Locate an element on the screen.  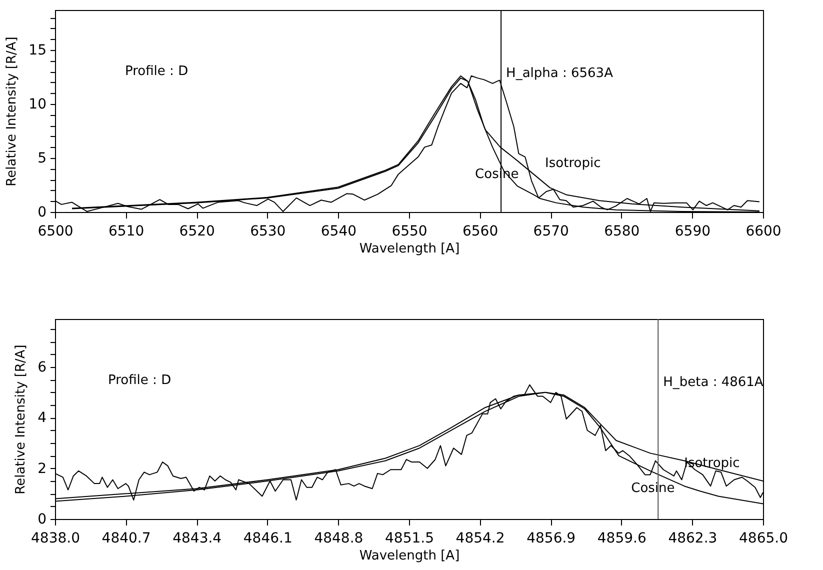
x-tick-label: 6560 is located at coordinates (480, 232).